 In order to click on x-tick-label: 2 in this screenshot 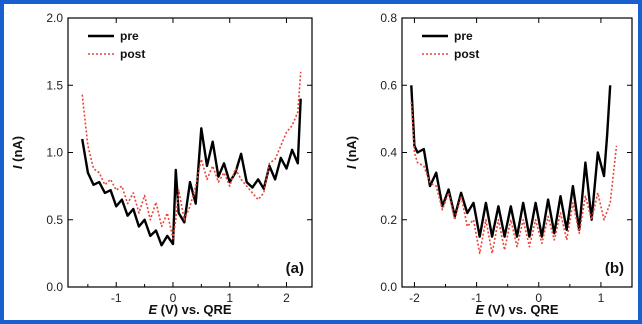, I will do `click(286, 298)`.